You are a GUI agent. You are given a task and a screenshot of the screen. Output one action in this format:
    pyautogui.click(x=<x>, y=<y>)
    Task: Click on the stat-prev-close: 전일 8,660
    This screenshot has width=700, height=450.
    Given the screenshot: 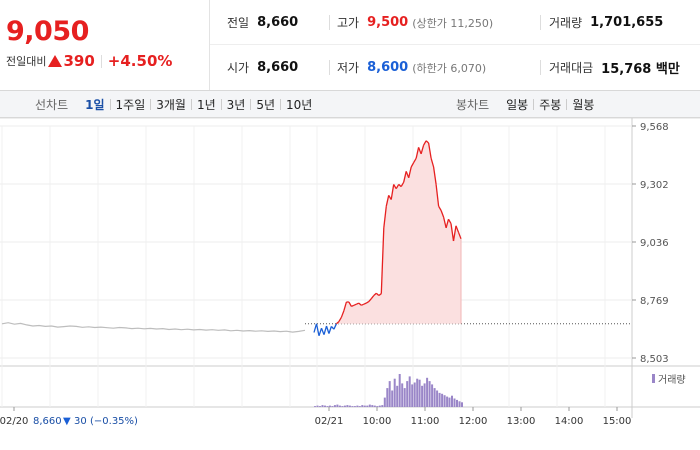 What is the action you would take?
    pyautogui.click(x=262, y=22)
    